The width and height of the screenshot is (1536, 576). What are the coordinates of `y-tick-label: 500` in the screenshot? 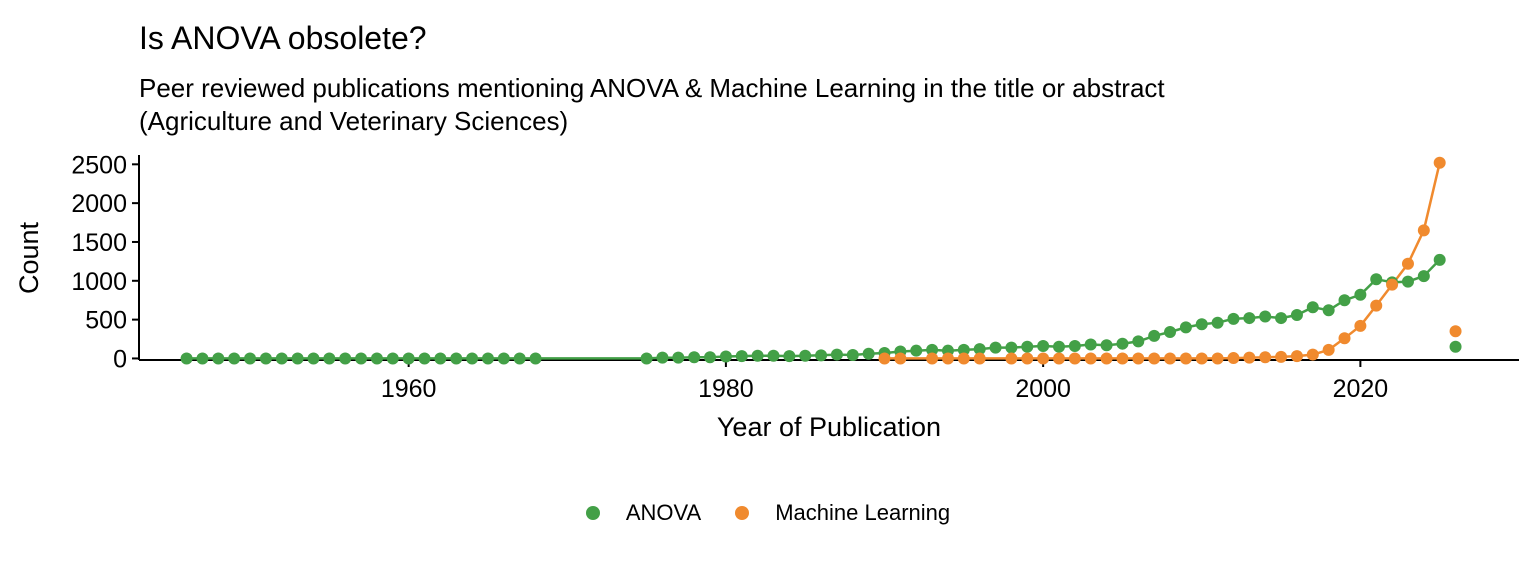 It's located at (106, 321).